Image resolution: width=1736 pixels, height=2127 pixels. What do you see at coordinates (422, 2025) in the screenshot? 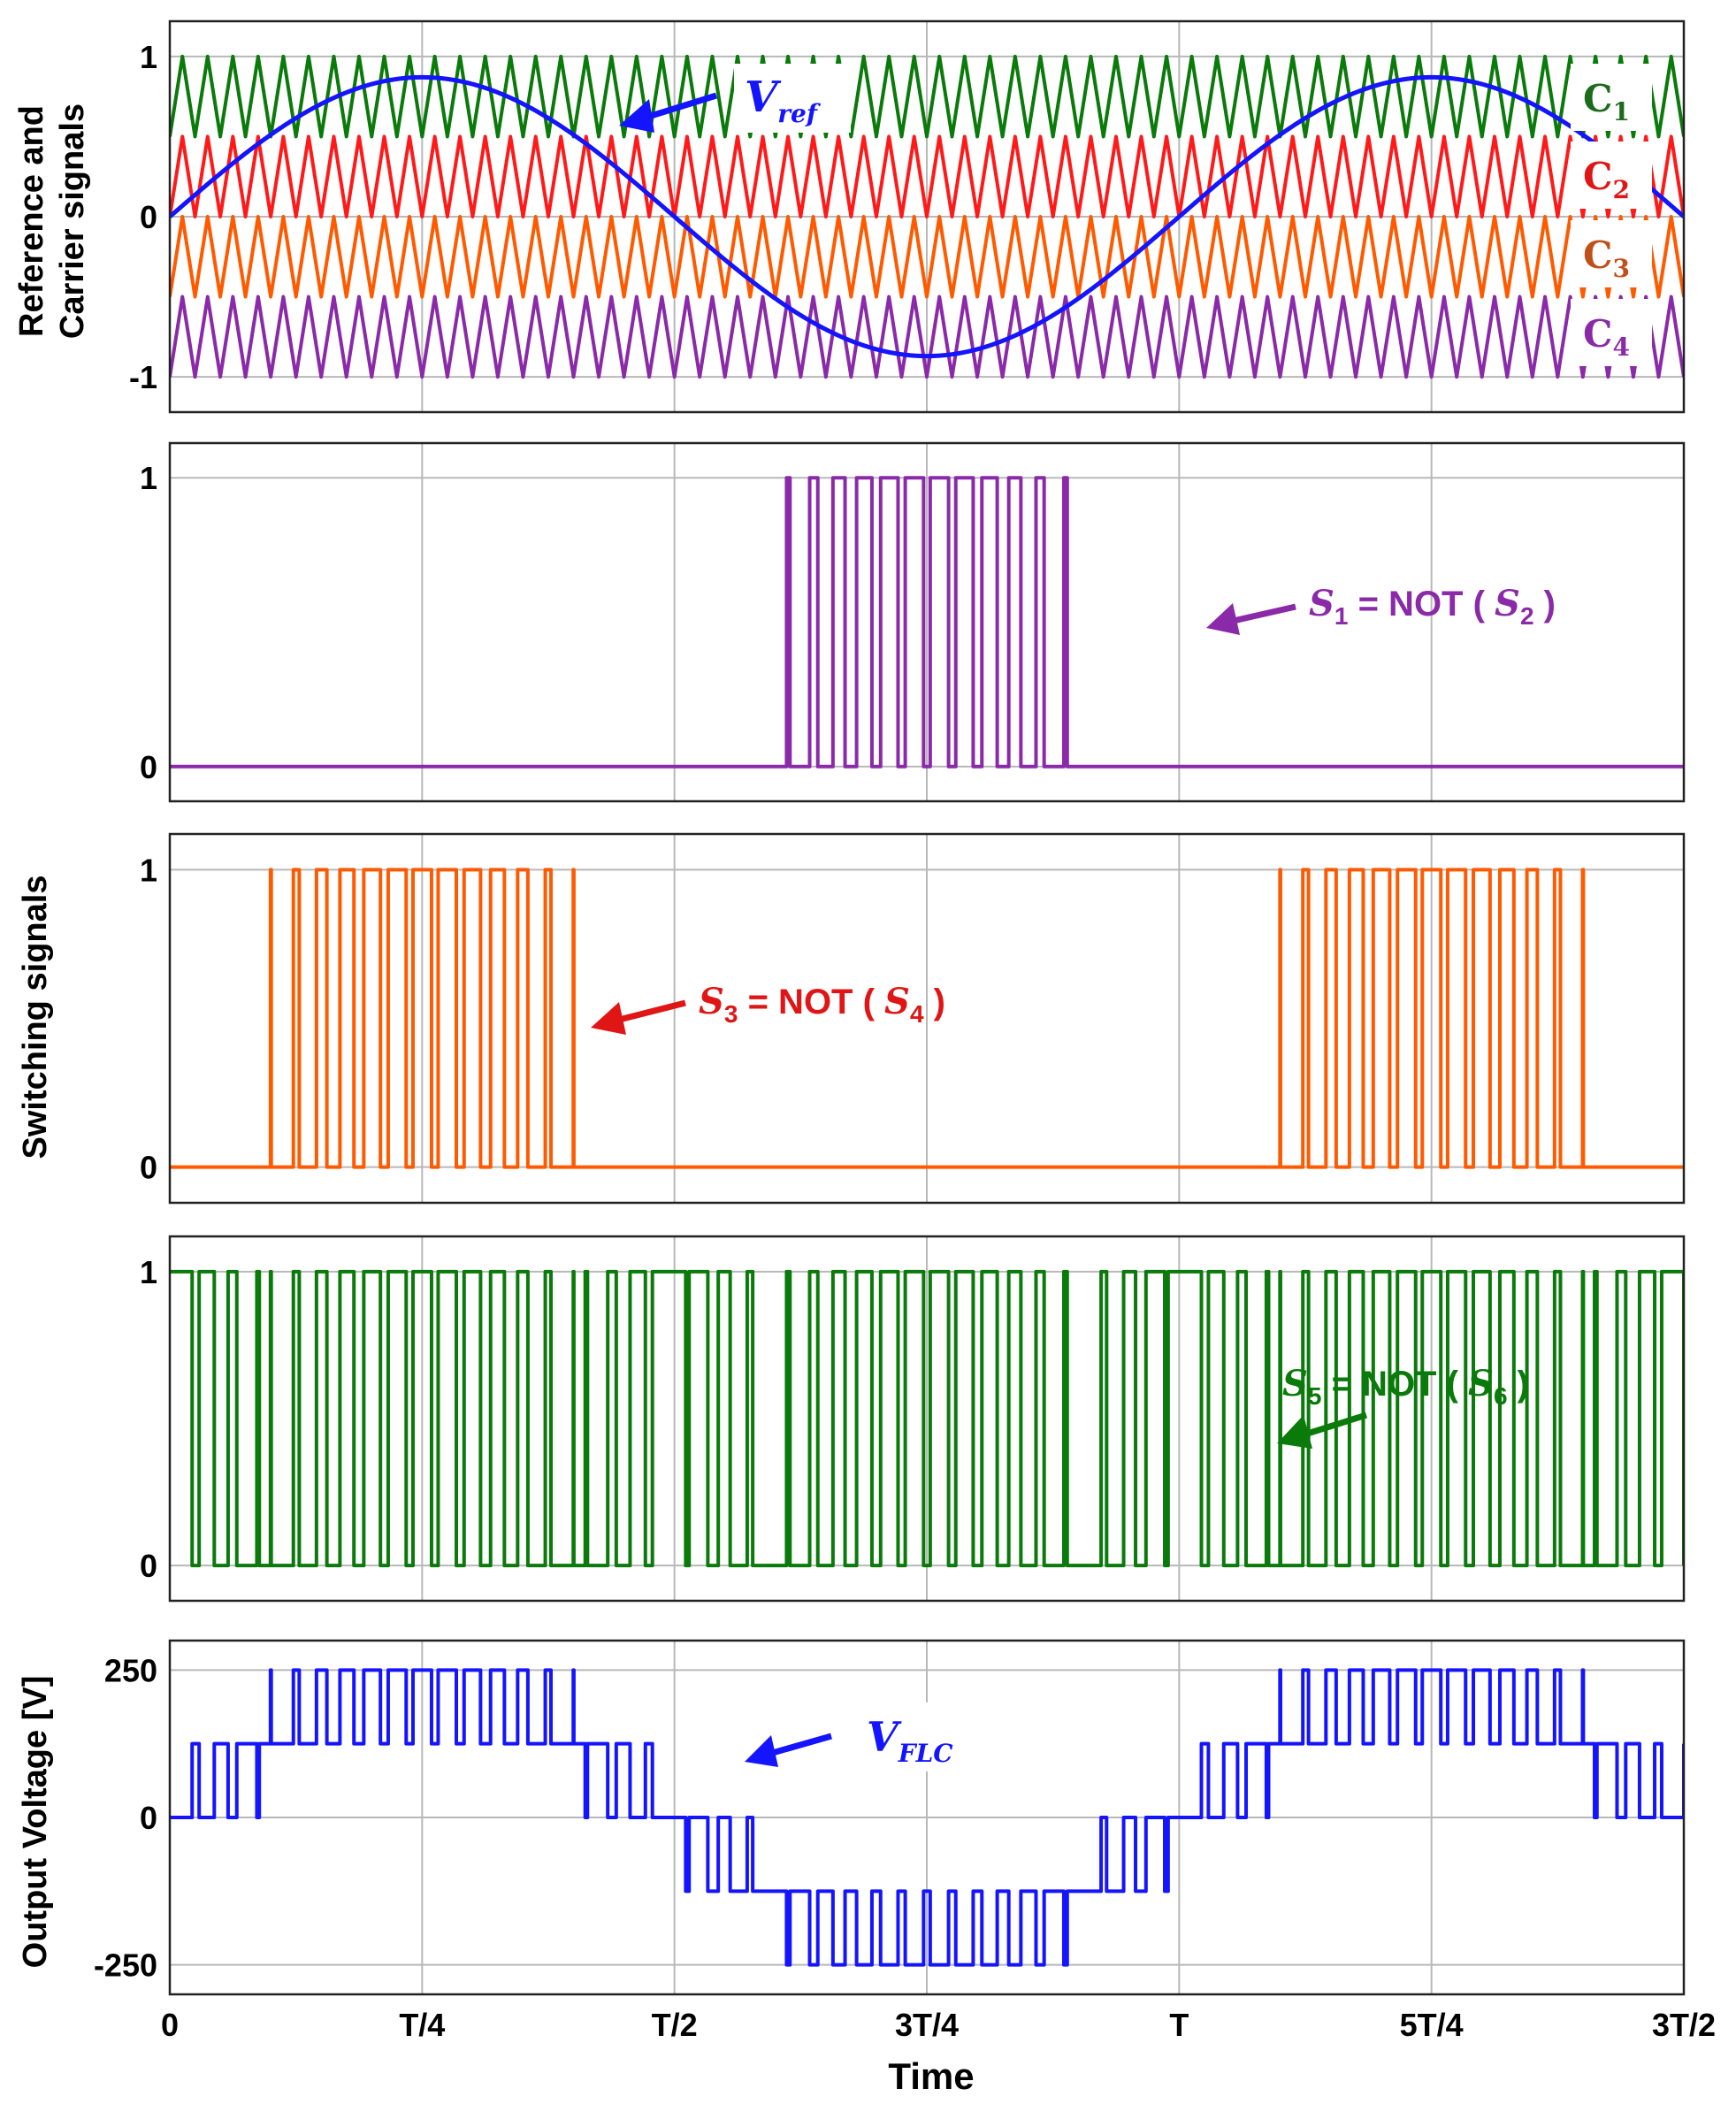
I see `x-tick-label: T/4` at bounding box center [422, 2025].